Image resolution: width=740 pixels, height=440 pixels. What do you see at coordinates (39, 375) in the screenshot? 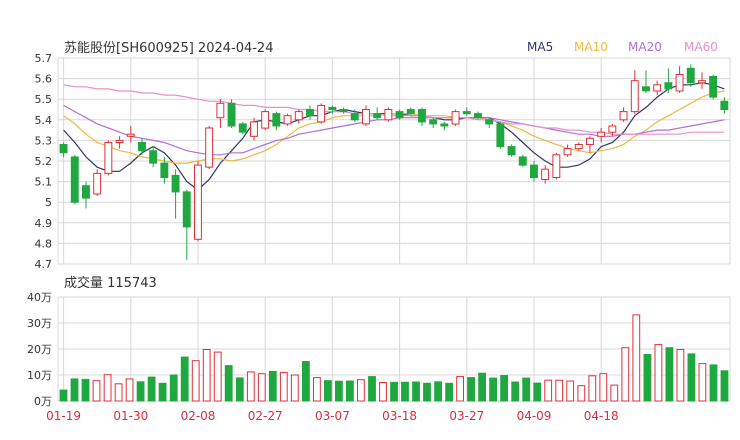
I see `volume-tick-label: 10万` at bounding box center [39, 375].